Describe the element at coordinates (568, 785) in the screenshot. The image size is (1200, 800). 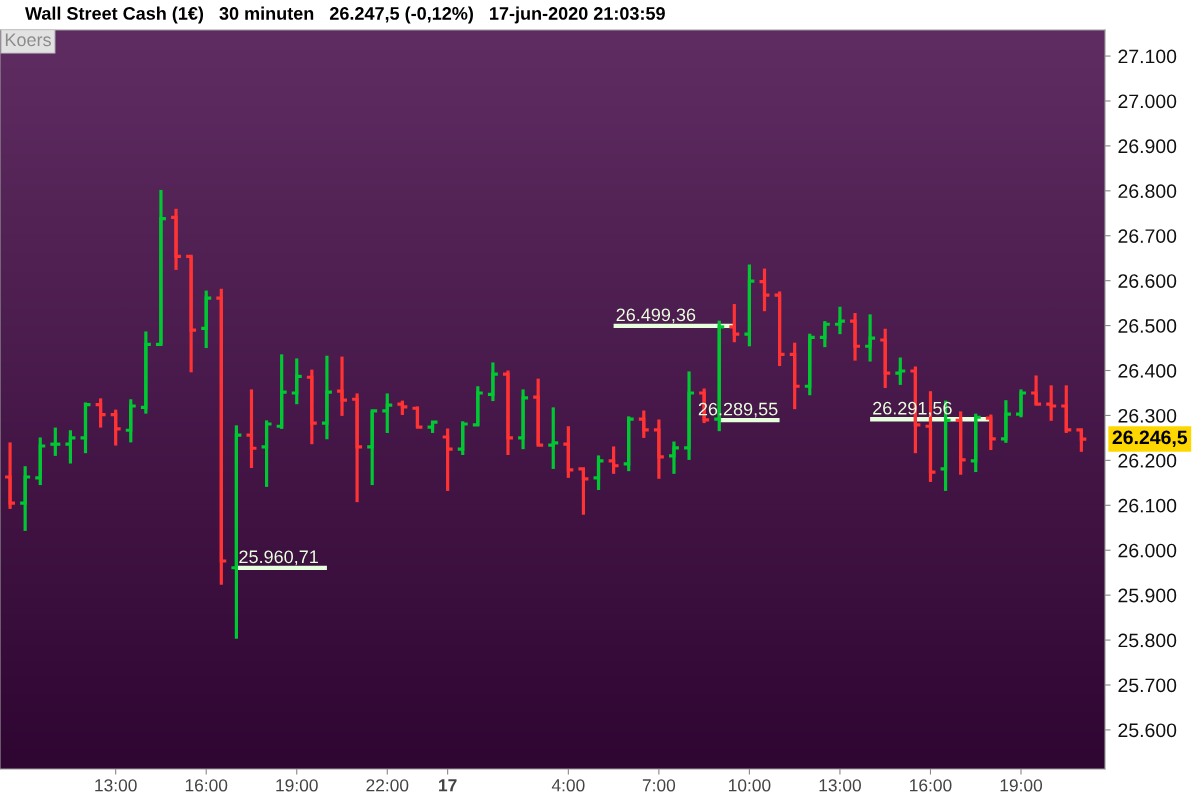
I see `x-tick-label: 4:00` at that location.